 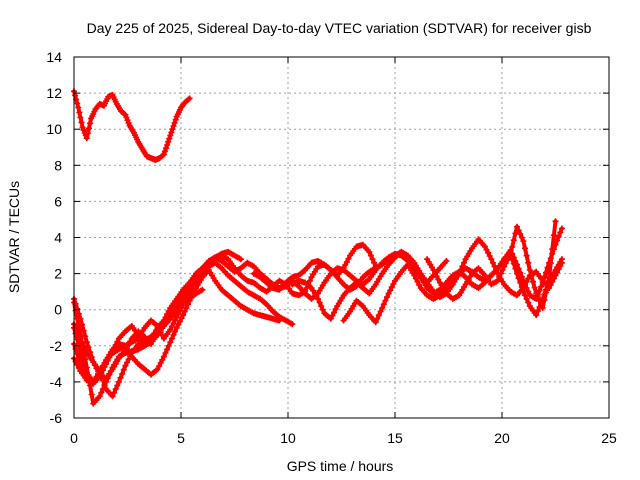 I want to click on y-tick-label: 8, so click(x=58, y=165).